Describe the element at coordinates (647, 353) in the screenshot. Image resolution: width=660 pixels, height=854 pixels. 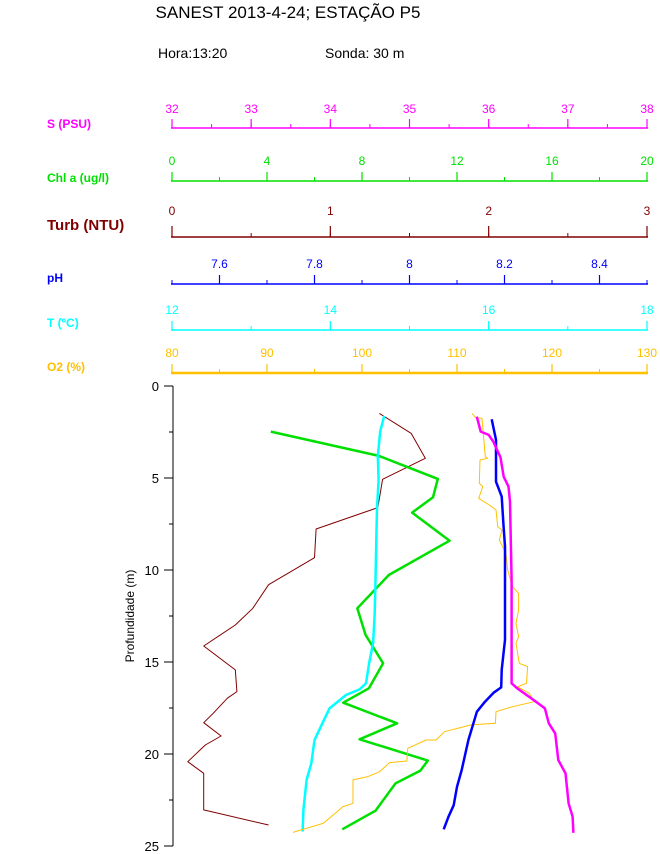
I see `tick-label: 130` at that location.